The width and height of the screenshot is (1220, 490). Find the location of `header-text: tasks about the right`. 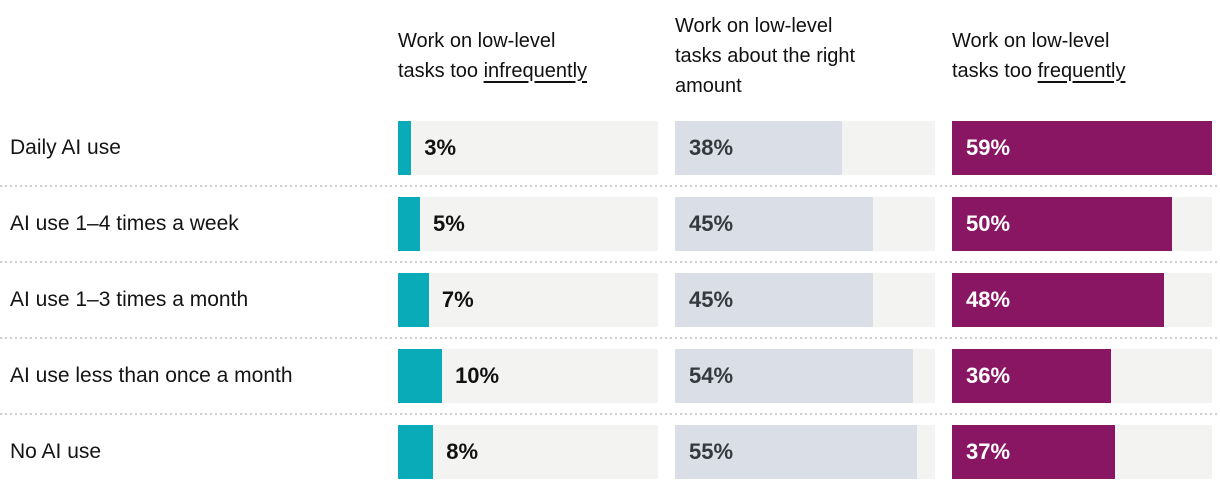

header-text: tasks about the right is located at coordinates (765, 55).